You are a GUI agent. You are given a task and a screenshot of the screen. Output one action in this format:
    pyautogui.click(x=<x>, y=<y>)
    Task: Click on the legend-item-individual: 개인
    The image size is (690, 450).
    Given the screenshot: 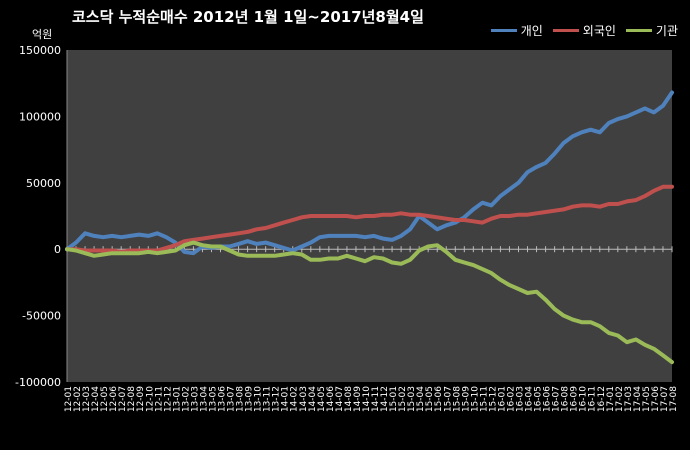 What is the action you would take?
    pyautogui.click(x=516, y=30)
    